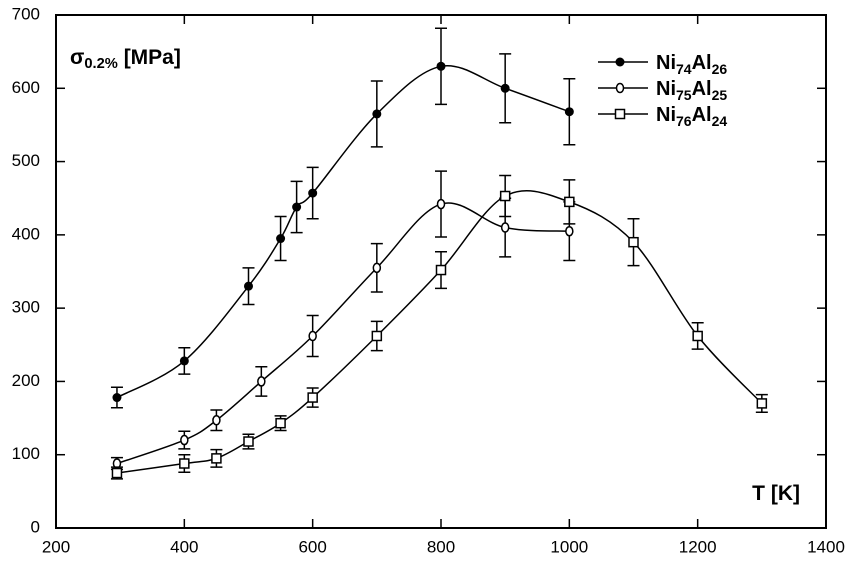 This screenshot has width=846, height=567. Describe the element at coordinates (569, 546) in the screenshot. I see `x-tick-label: 1000` at that location.